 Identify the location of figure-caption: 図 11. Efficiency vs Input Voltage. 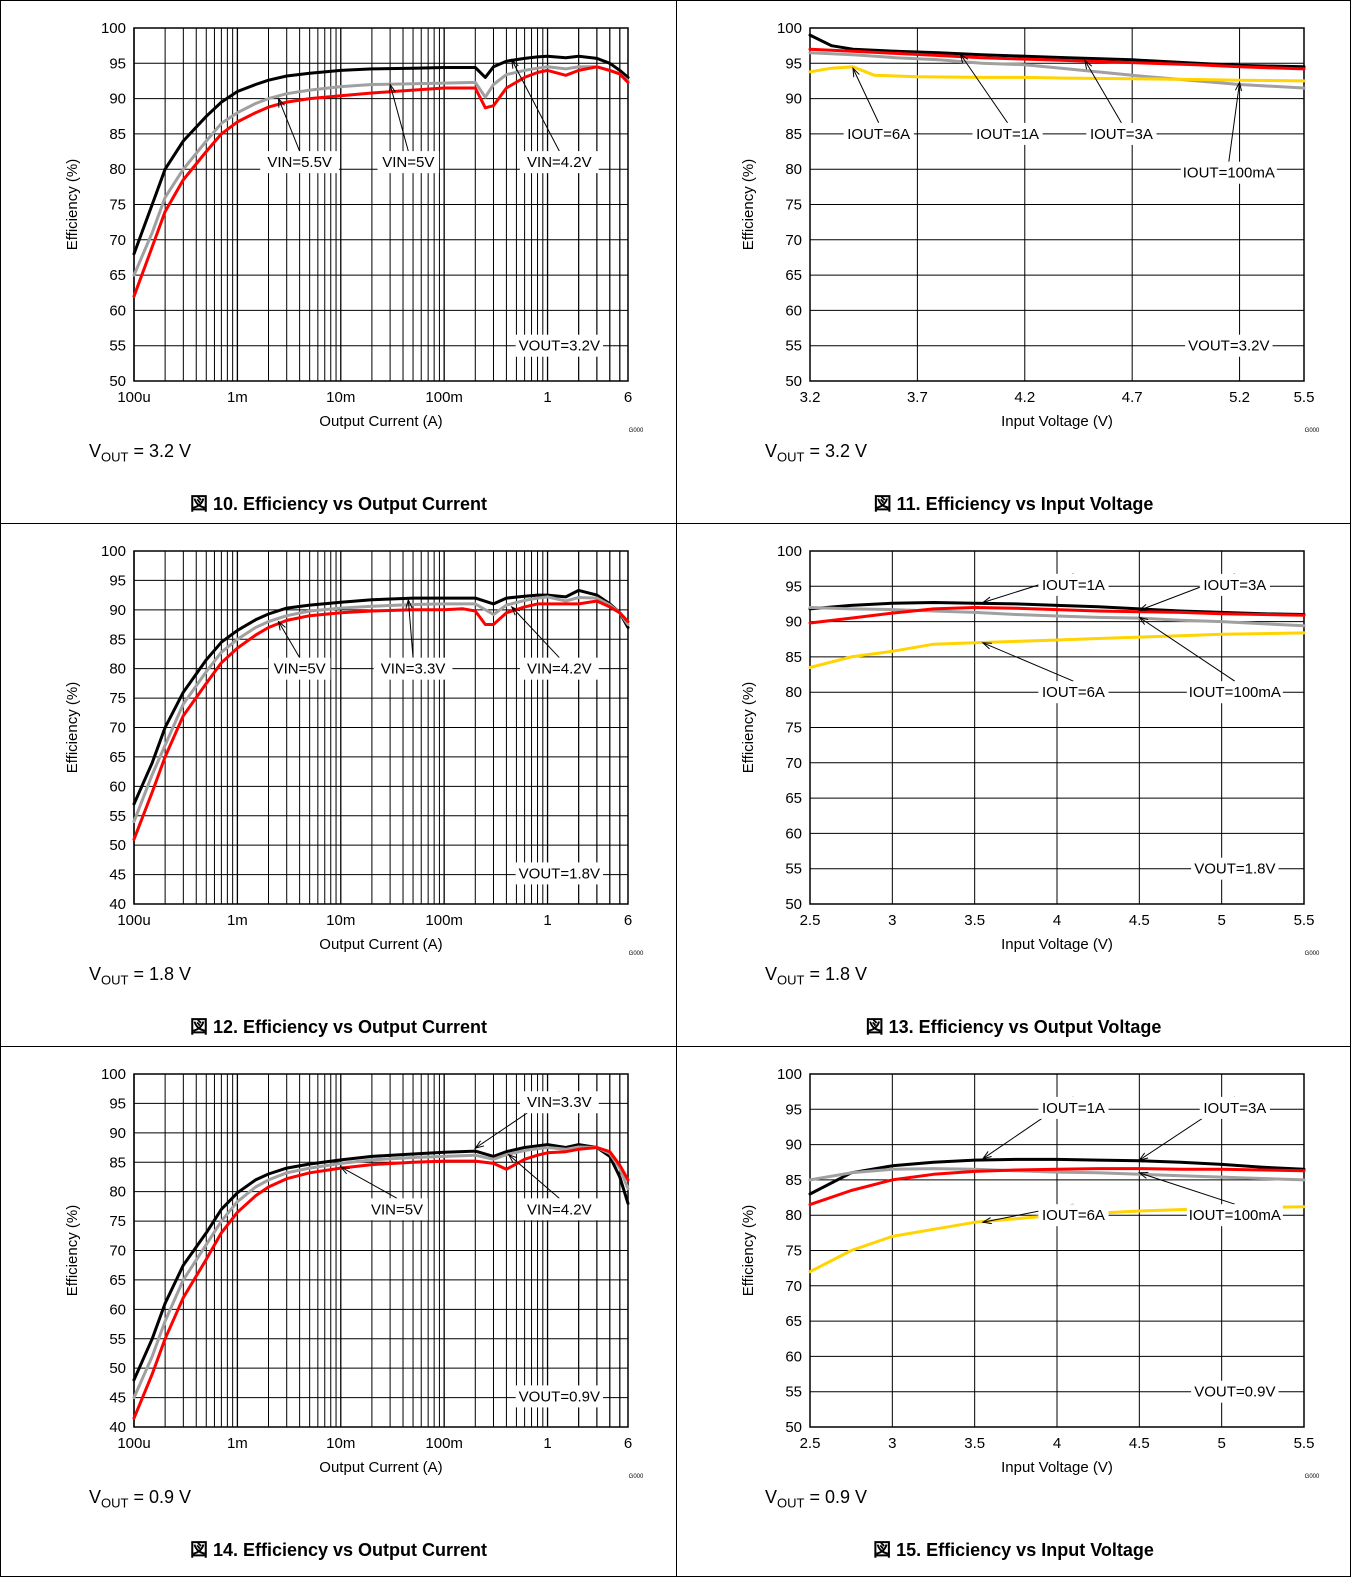
(1013, 504).